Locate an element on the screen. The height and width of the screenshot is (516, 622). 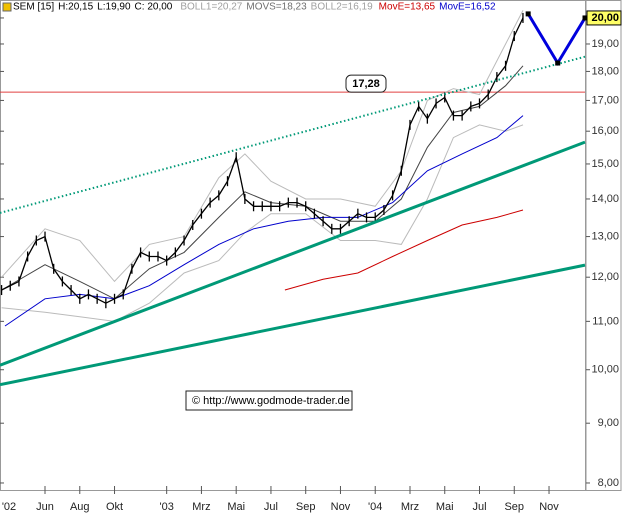
header-item: BOLL1=20,27 is located at coordinates (211, 7).